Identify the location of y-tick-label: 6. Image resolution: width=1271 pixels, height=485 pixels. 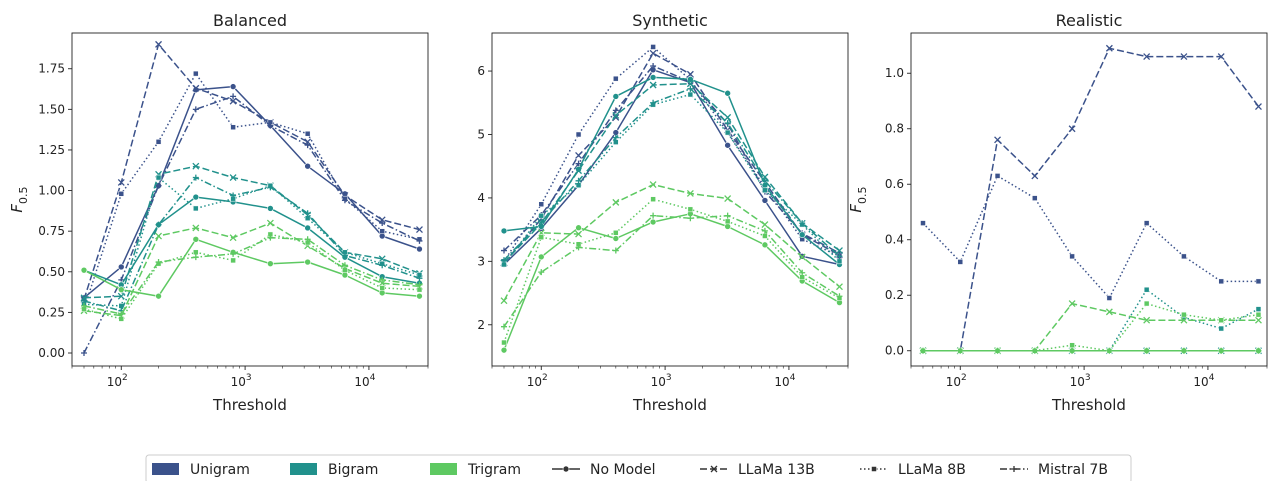
(481, 71).